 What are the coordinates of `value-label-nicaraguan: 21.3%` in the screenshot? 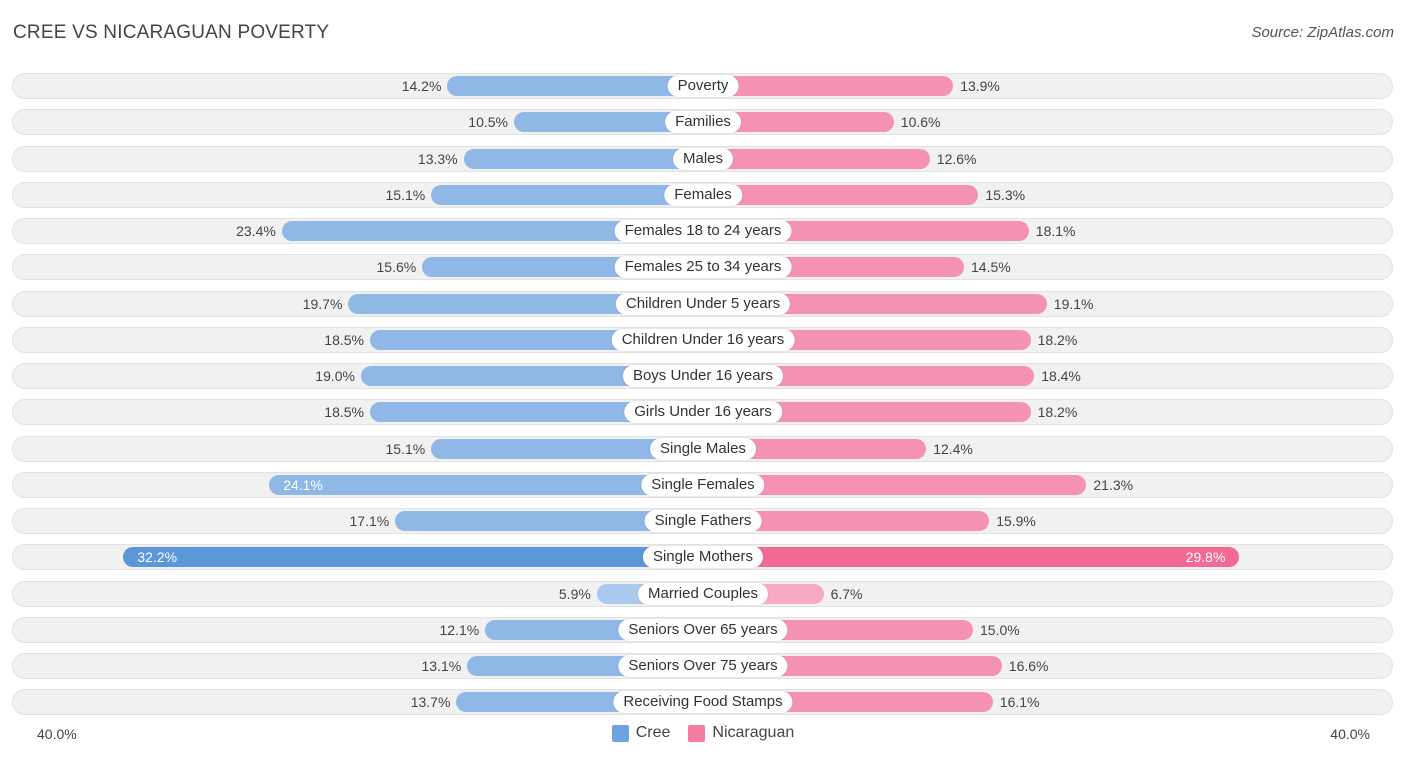 It's located at (1113, 484).